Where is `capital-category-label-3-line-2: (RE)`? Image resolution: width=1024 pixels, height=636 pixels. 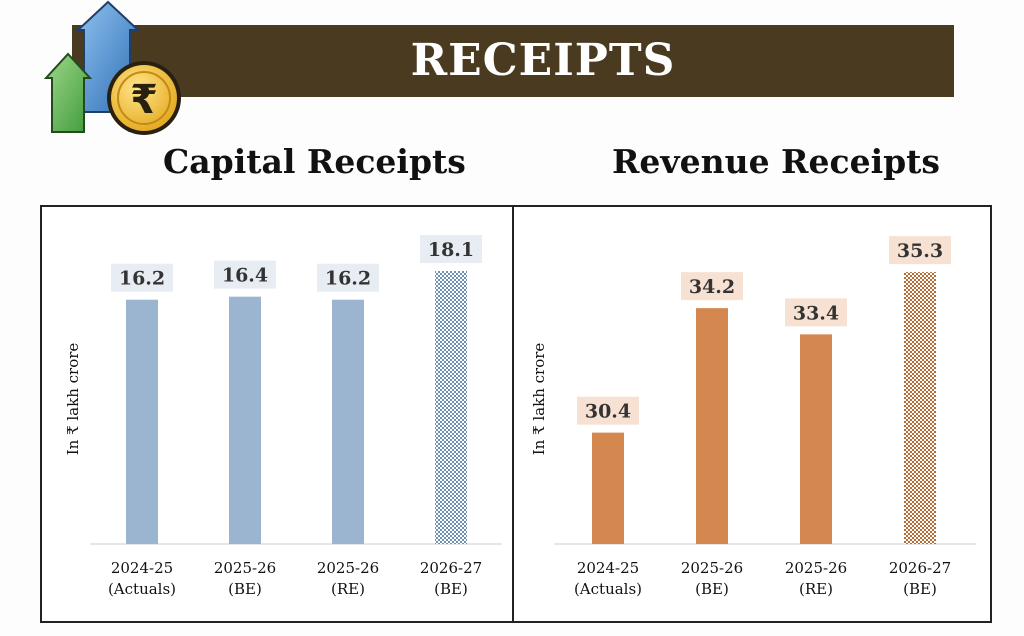 capital-category-label-3-line-2: (RE) is located at coordinates (348, 589).